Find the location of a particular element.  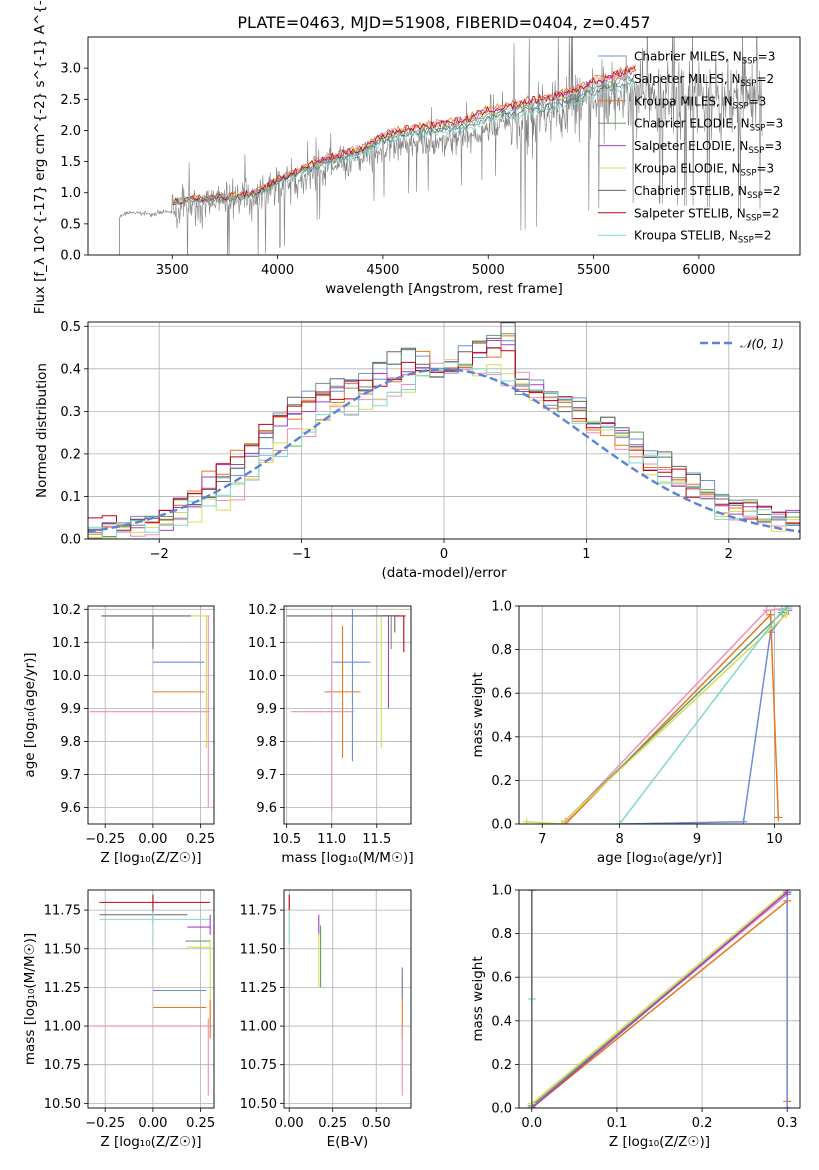

x-tick-label: 6000 is located at coordinates (698, 270).